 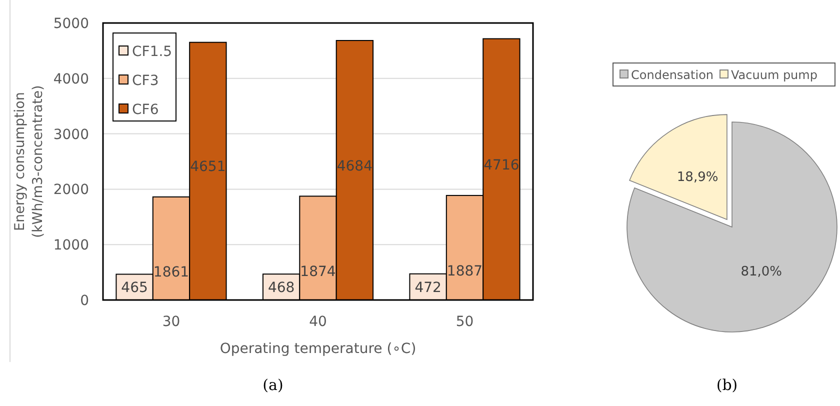 What do you see at coordinates (464, 272) in the screenshot?
I see `data-label: 1887` at bounding box center [464, 272].